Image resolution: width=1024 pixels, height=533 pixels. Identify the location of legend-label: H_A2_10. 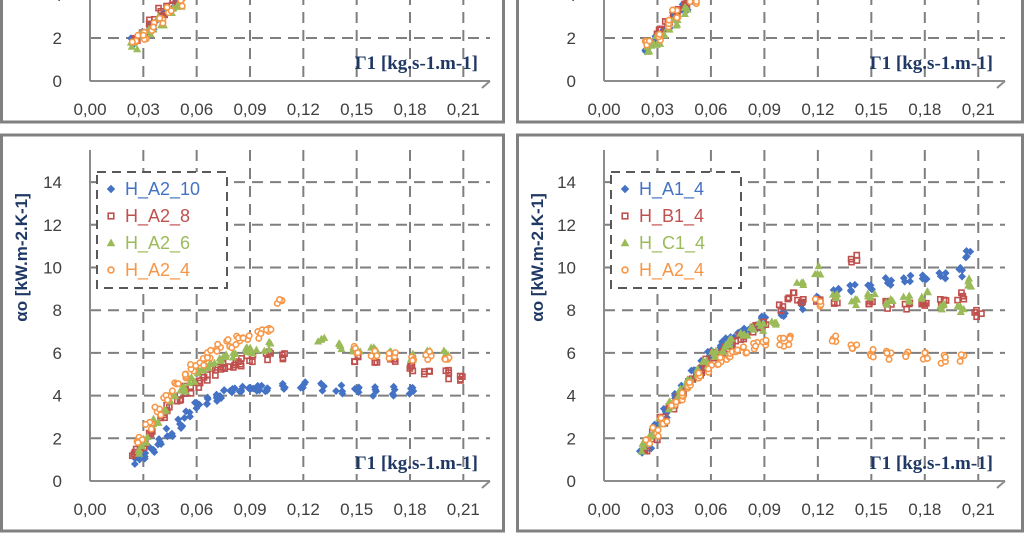
(162, 189).